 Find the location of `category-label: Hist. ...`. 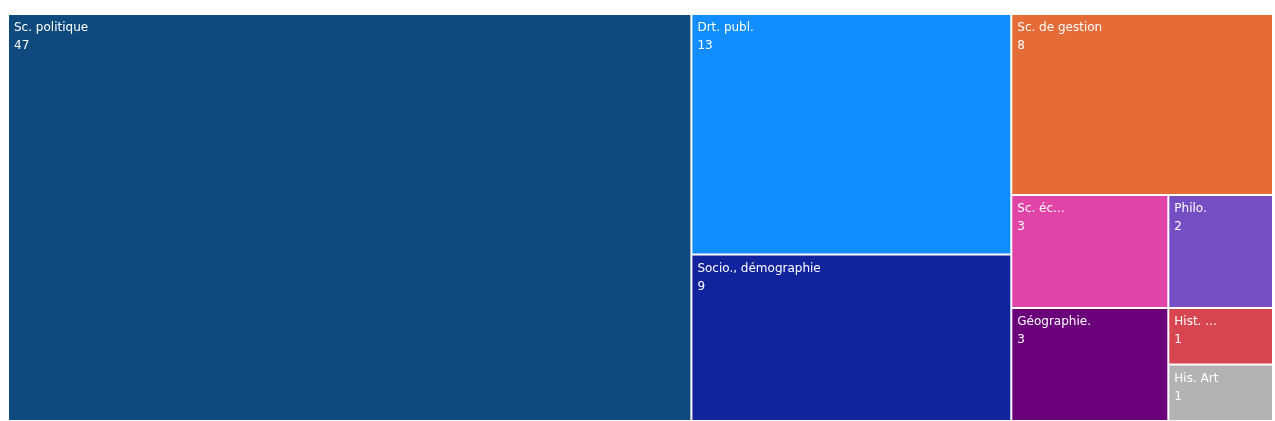

category-label: Hist. ... is located at coordinates (1195, 321).